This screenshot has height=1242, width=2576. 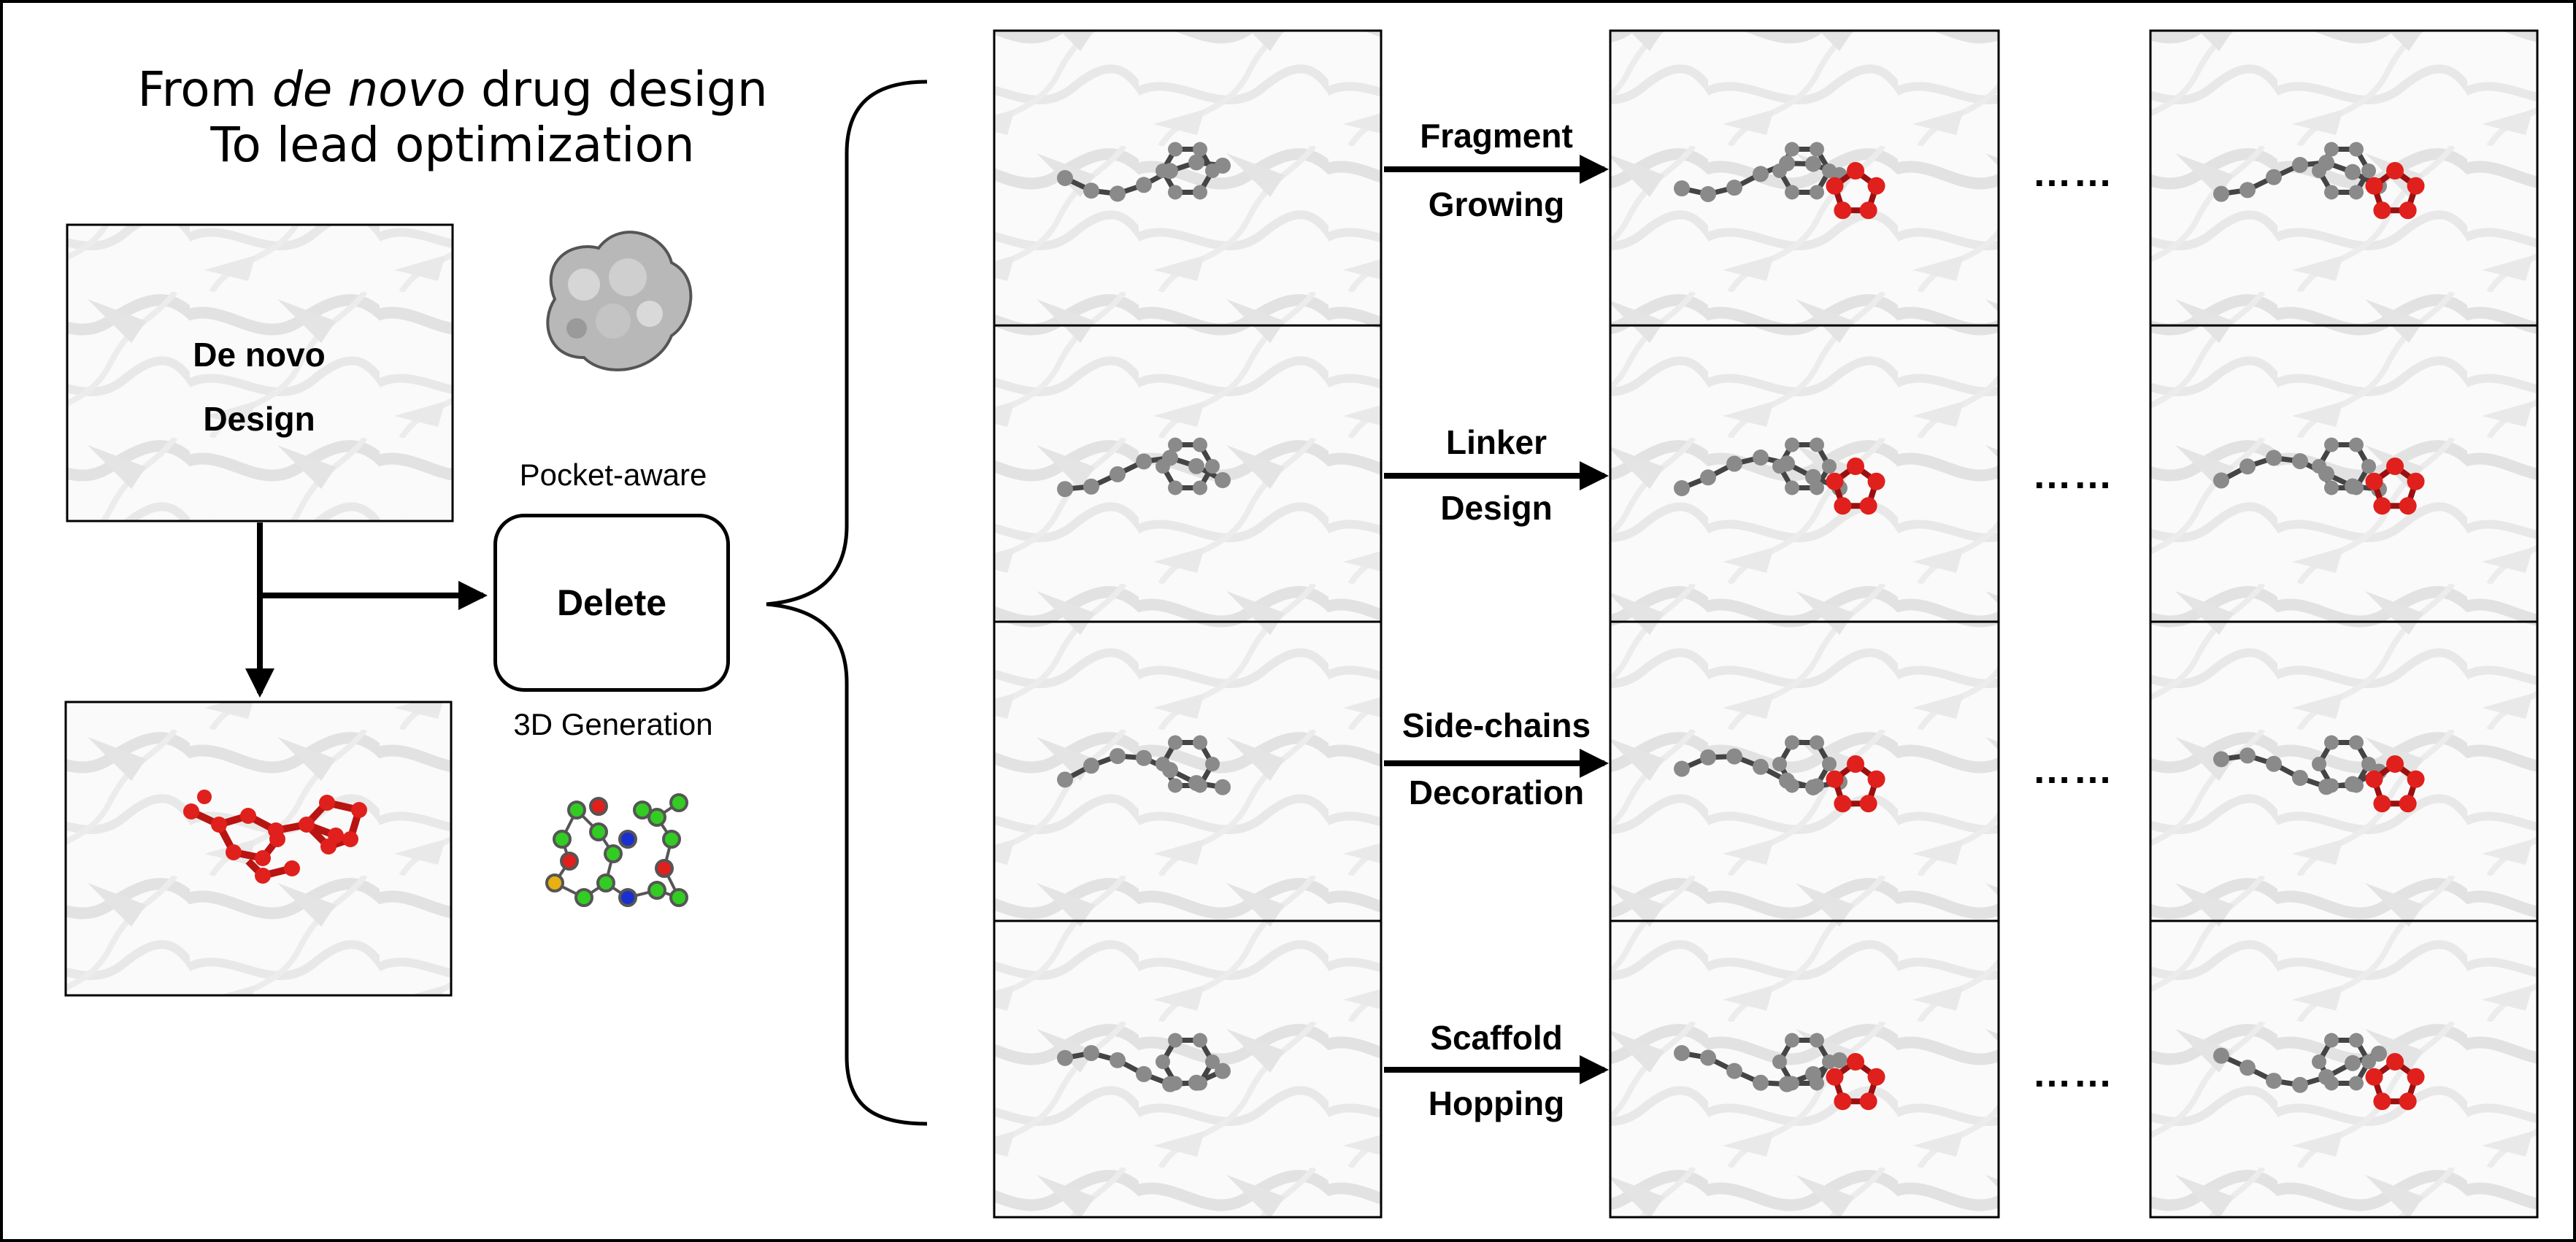 I want to click on denovo-label-line1: De novo, so click(x=259, y=355).